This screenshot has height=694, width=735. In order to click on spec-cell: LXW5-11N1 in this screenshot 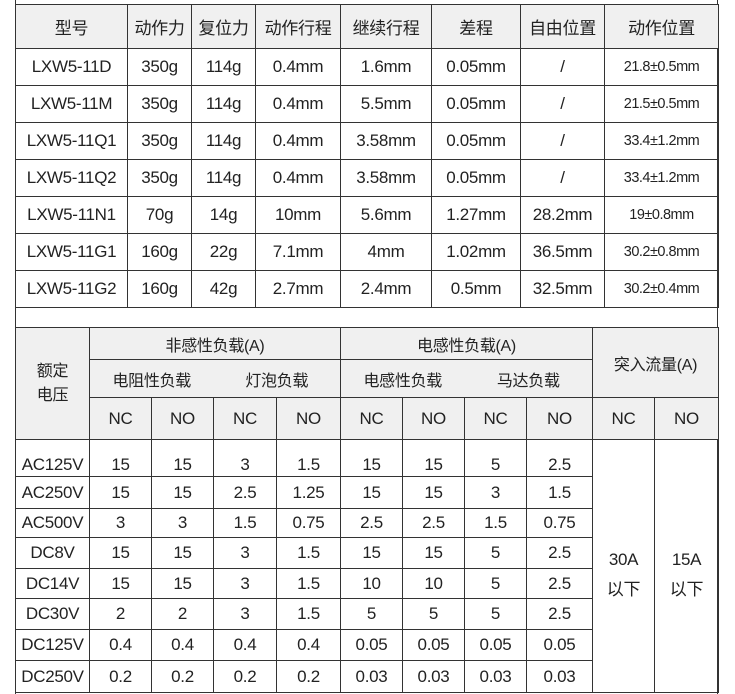, I will do `click(71, 215)`.